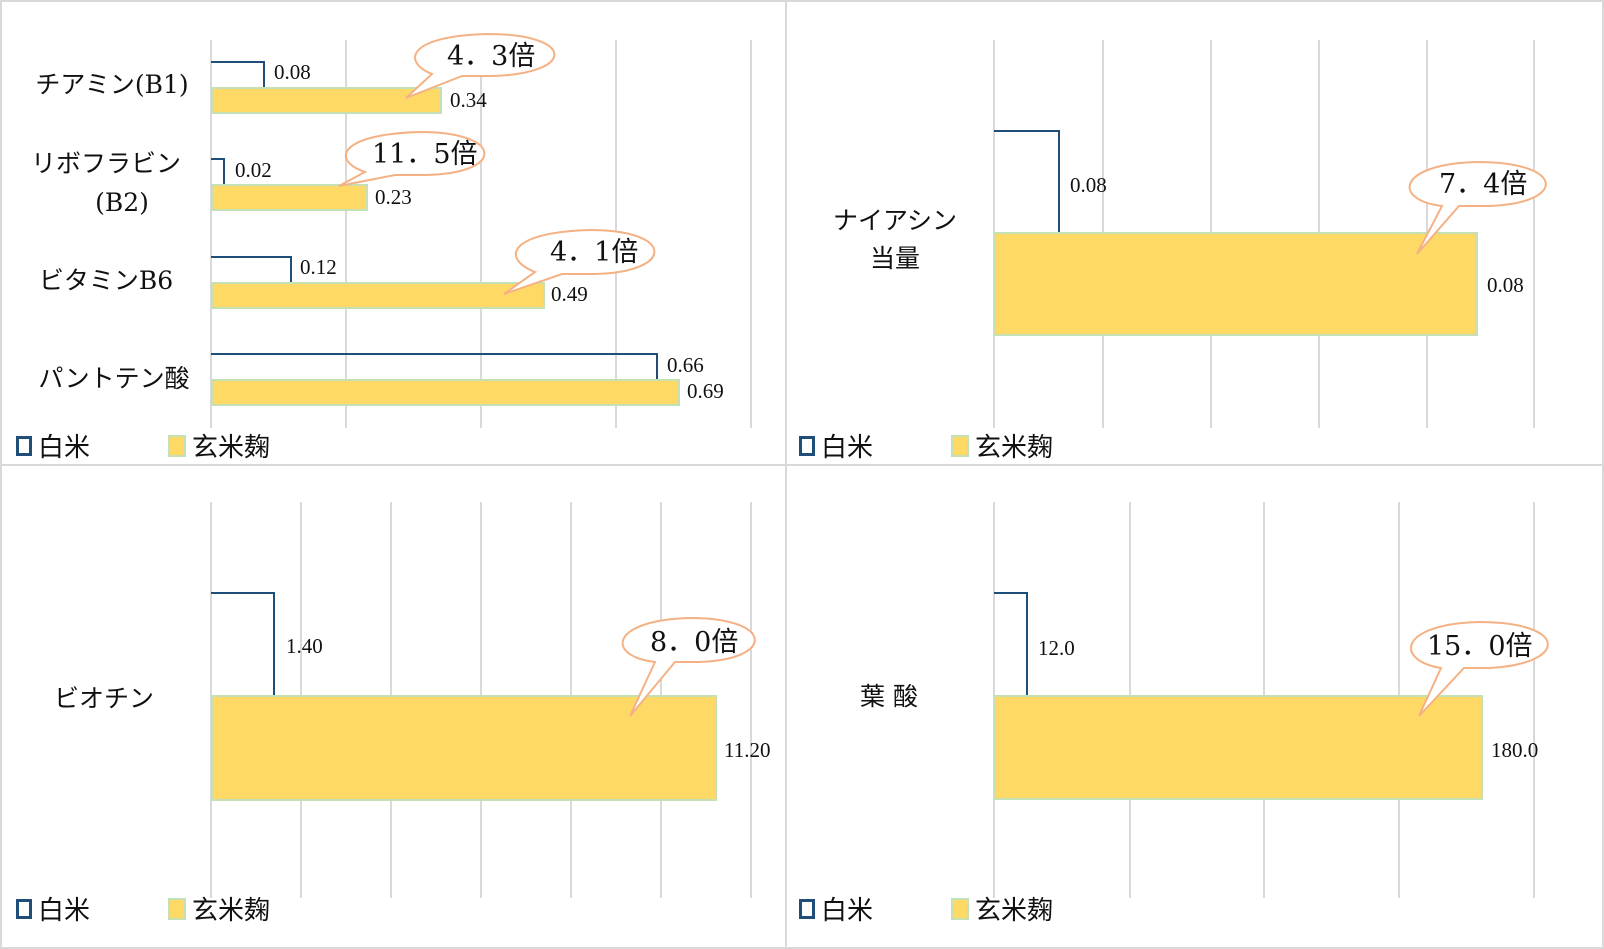 The image size is (1604, 949). What do you see at coordinates (889, 696) in the screenshot?
I see `category-label: 葉 酸` at bounding box center [889, 696].